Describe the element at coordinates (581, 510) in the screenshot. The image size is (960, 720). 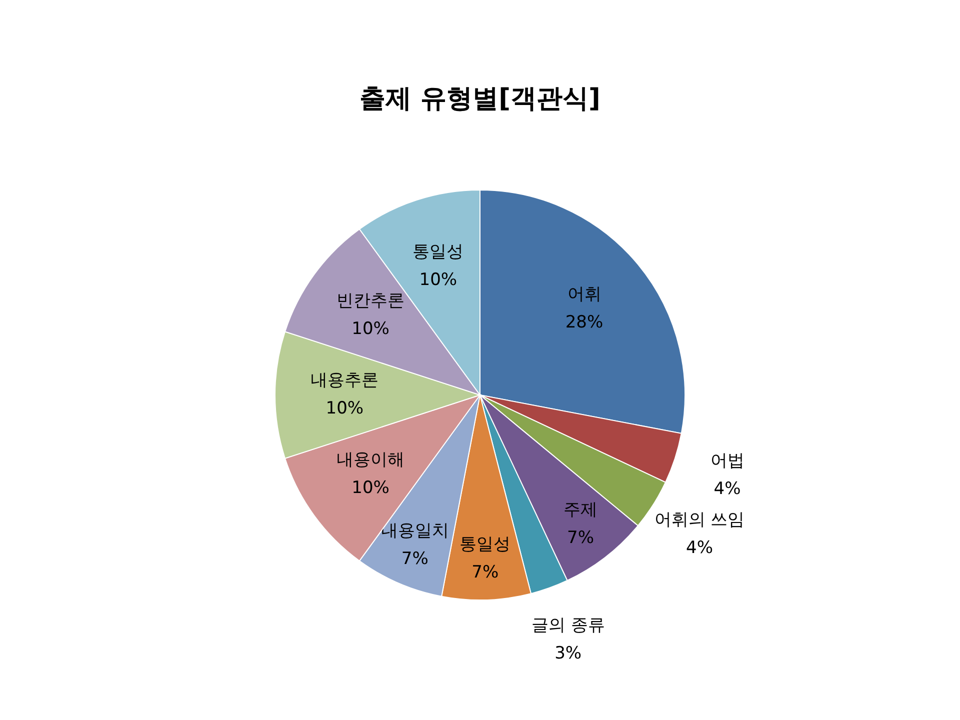
I see `category: 주제` at that location.